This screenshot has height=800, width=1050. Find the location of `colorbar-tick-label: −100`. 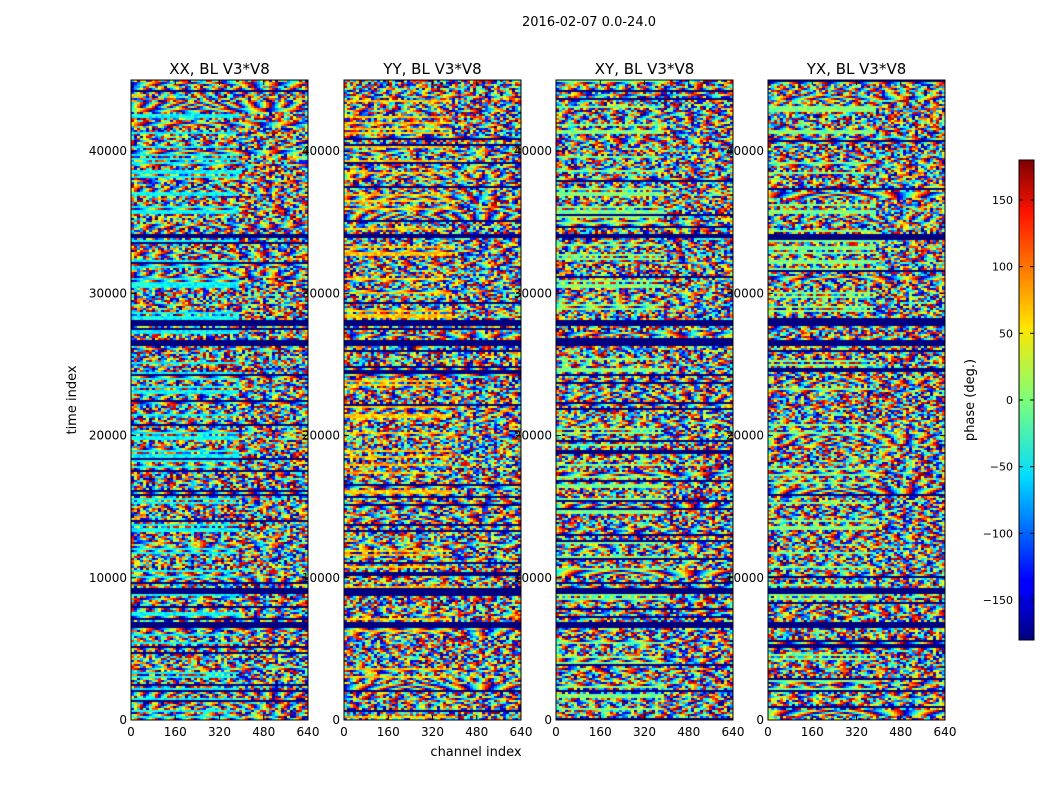

colorbar-tick-label: −100 is located at coordinates (998, 533).